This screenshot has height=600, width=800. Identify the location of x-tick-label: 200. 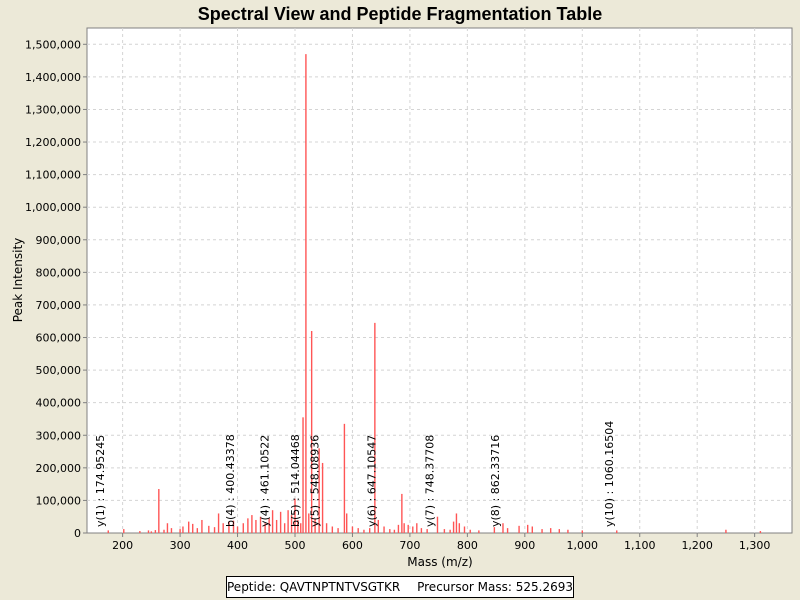
(122, 545).